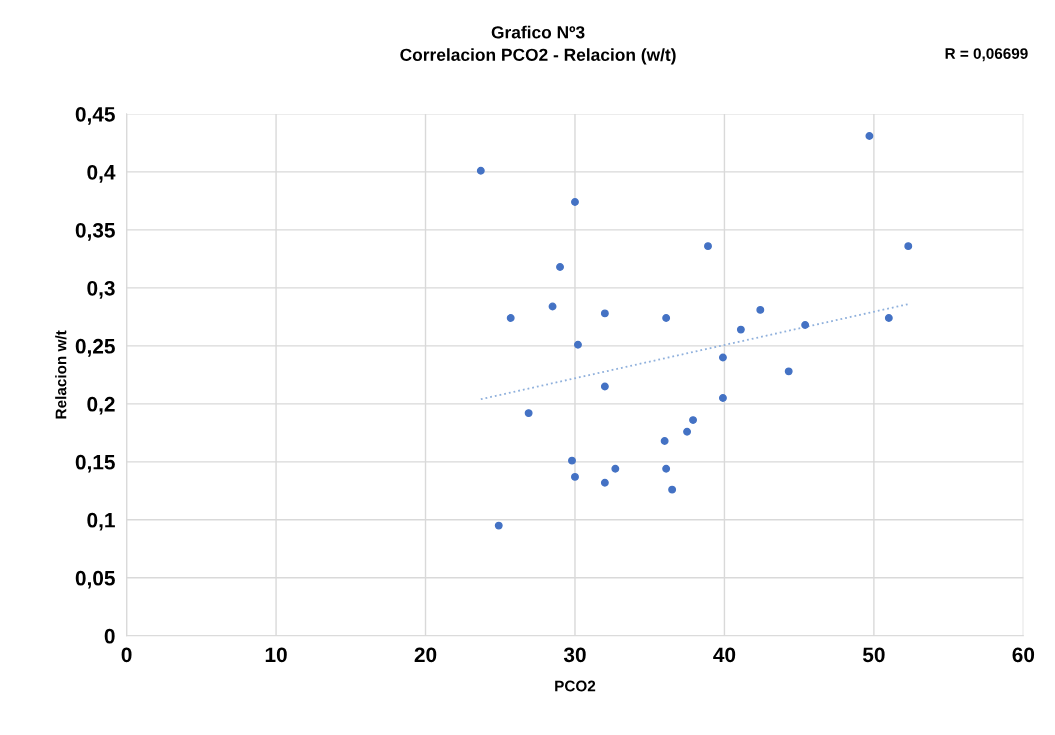  What do you see at coordinates (724, 655) in the screenshot?
I see `x-tick-label: 40` at bounding box center [724, 655].